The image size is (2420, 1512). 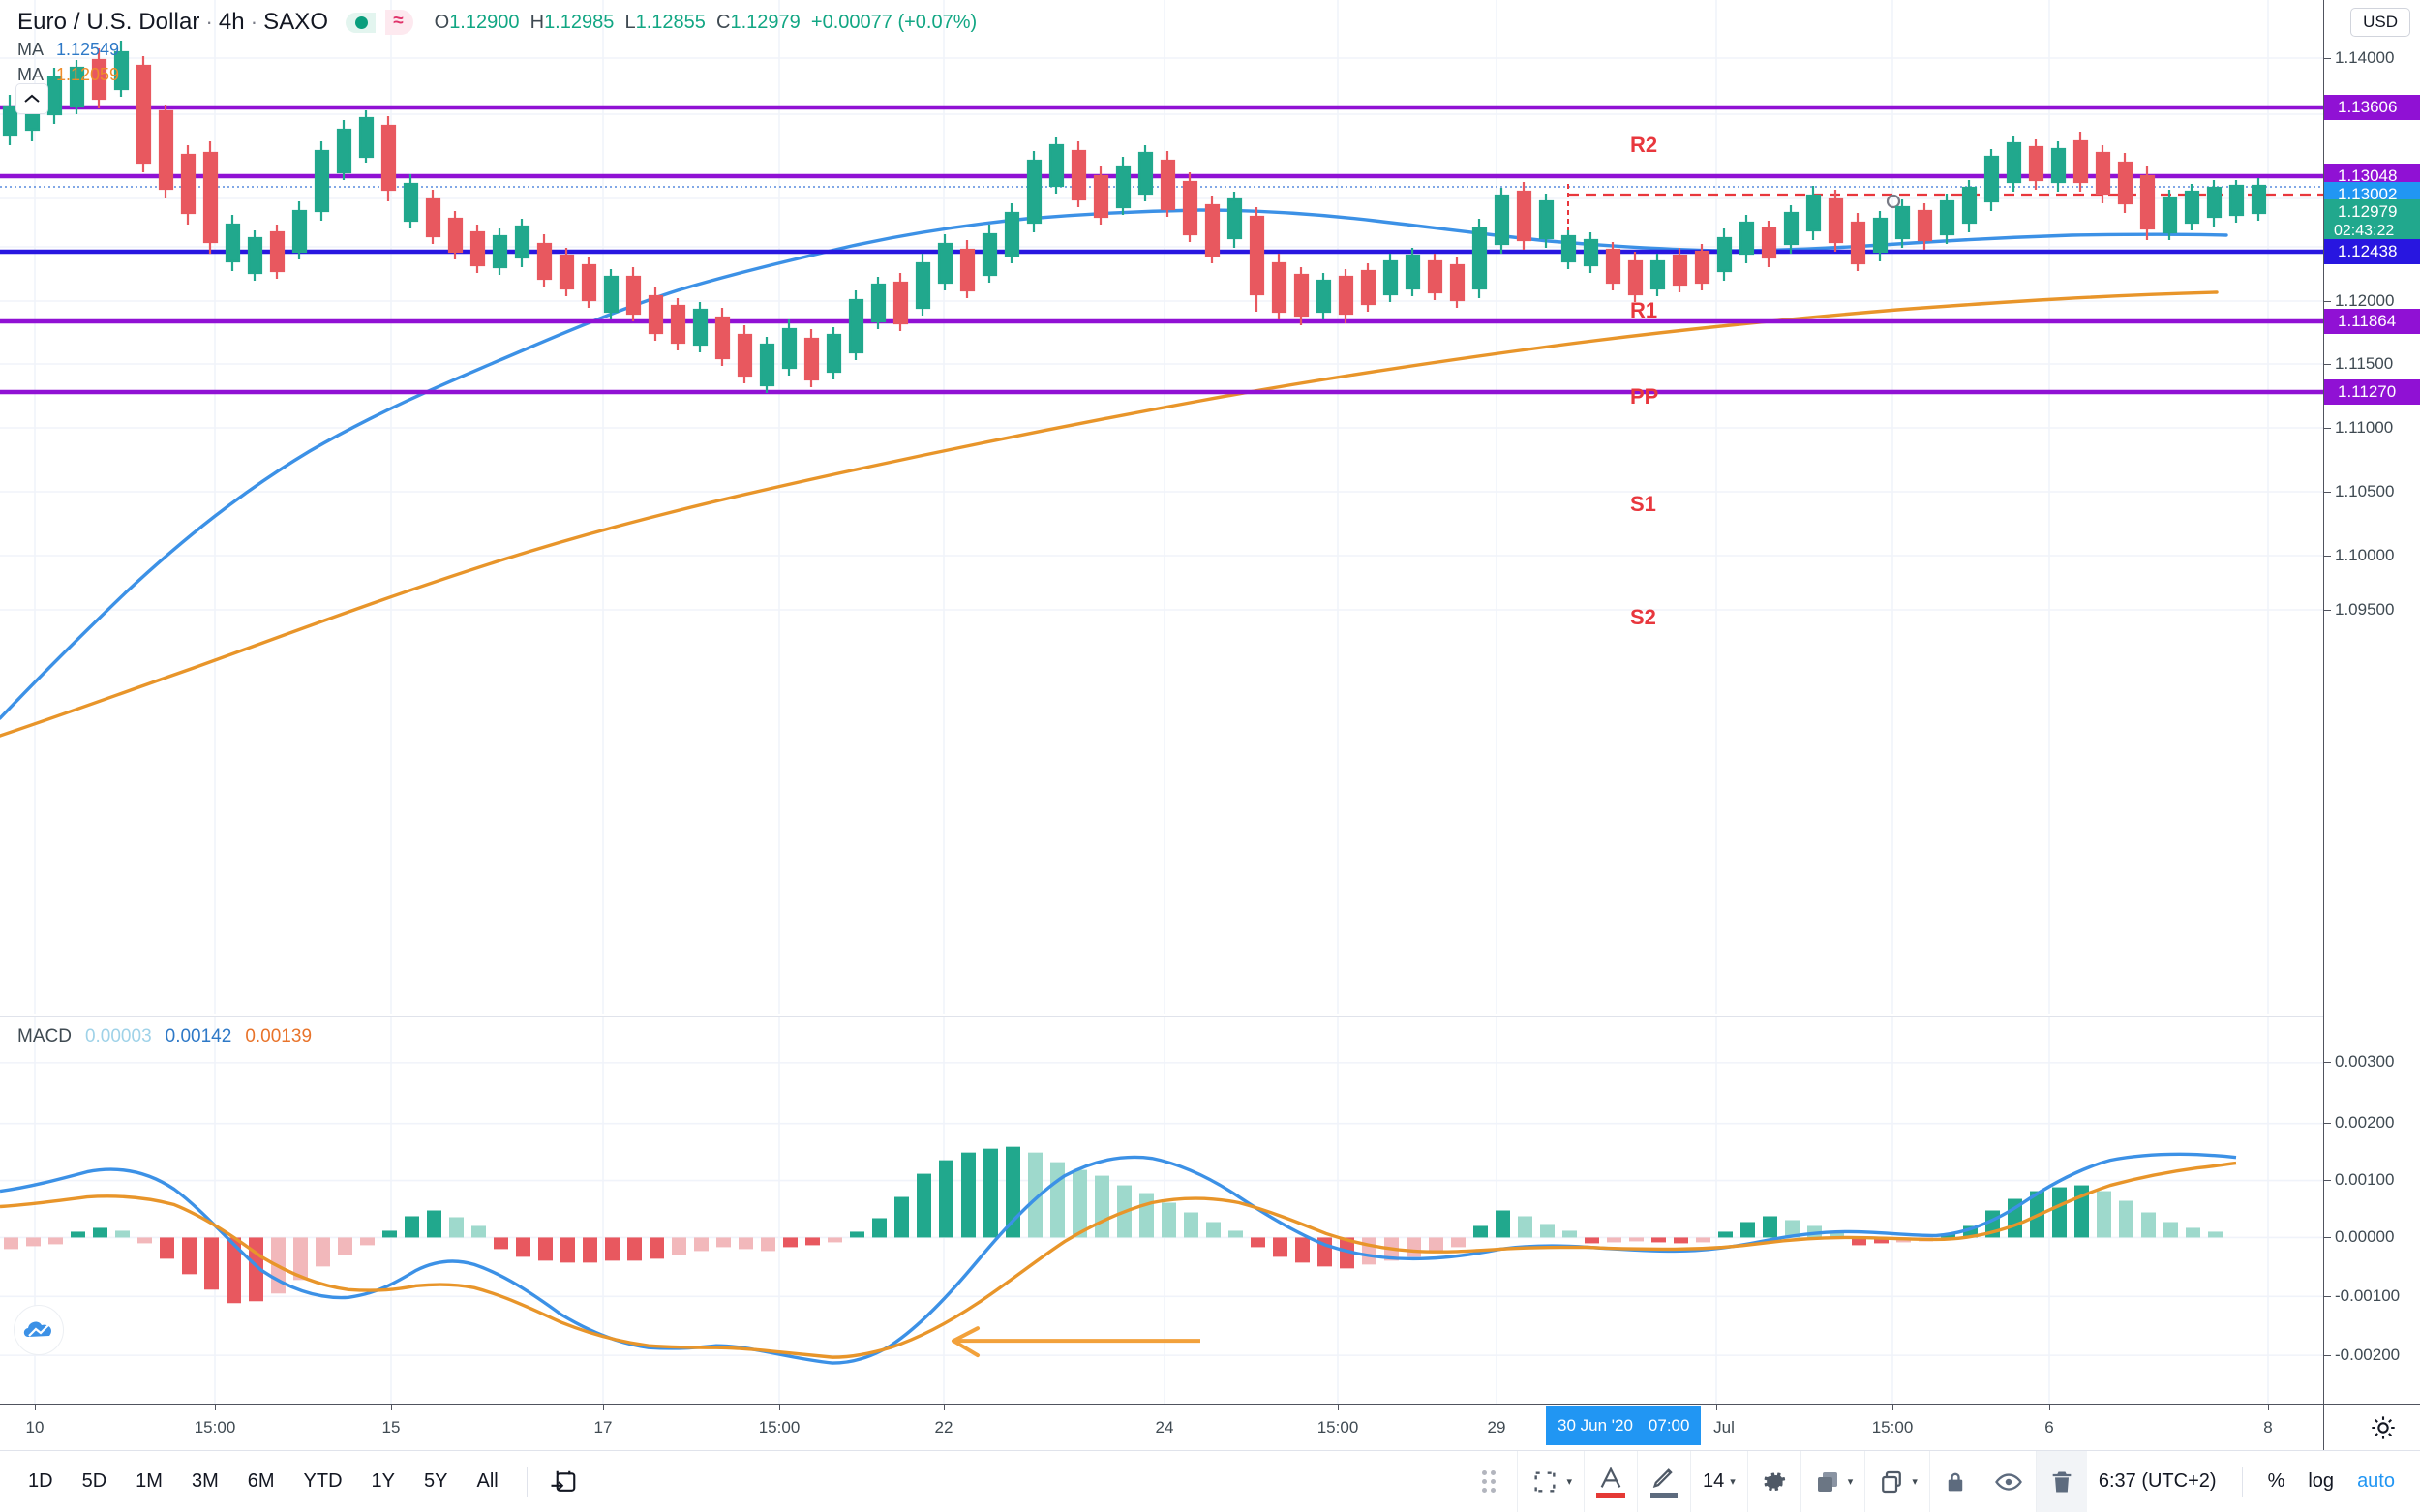 What do you see at coordinates (1644, 396) in the screenshot?
I see `pivot-label-pp: PP` at bounding box center [1644, 396].